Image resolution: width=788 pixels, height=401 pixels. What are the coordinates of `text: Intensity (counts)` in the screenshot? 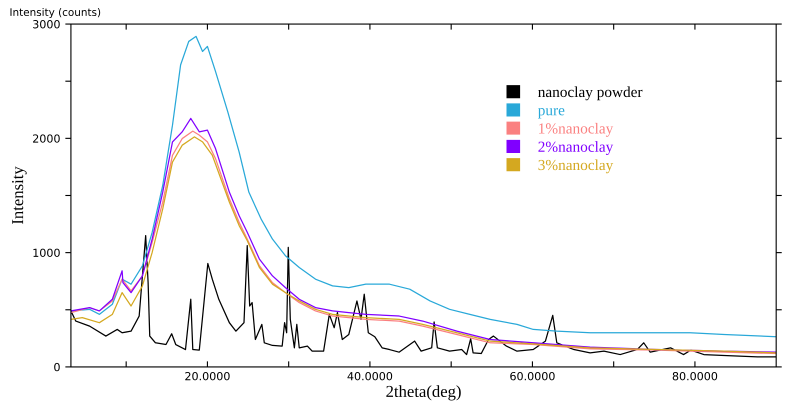 It's located at (55, 13).